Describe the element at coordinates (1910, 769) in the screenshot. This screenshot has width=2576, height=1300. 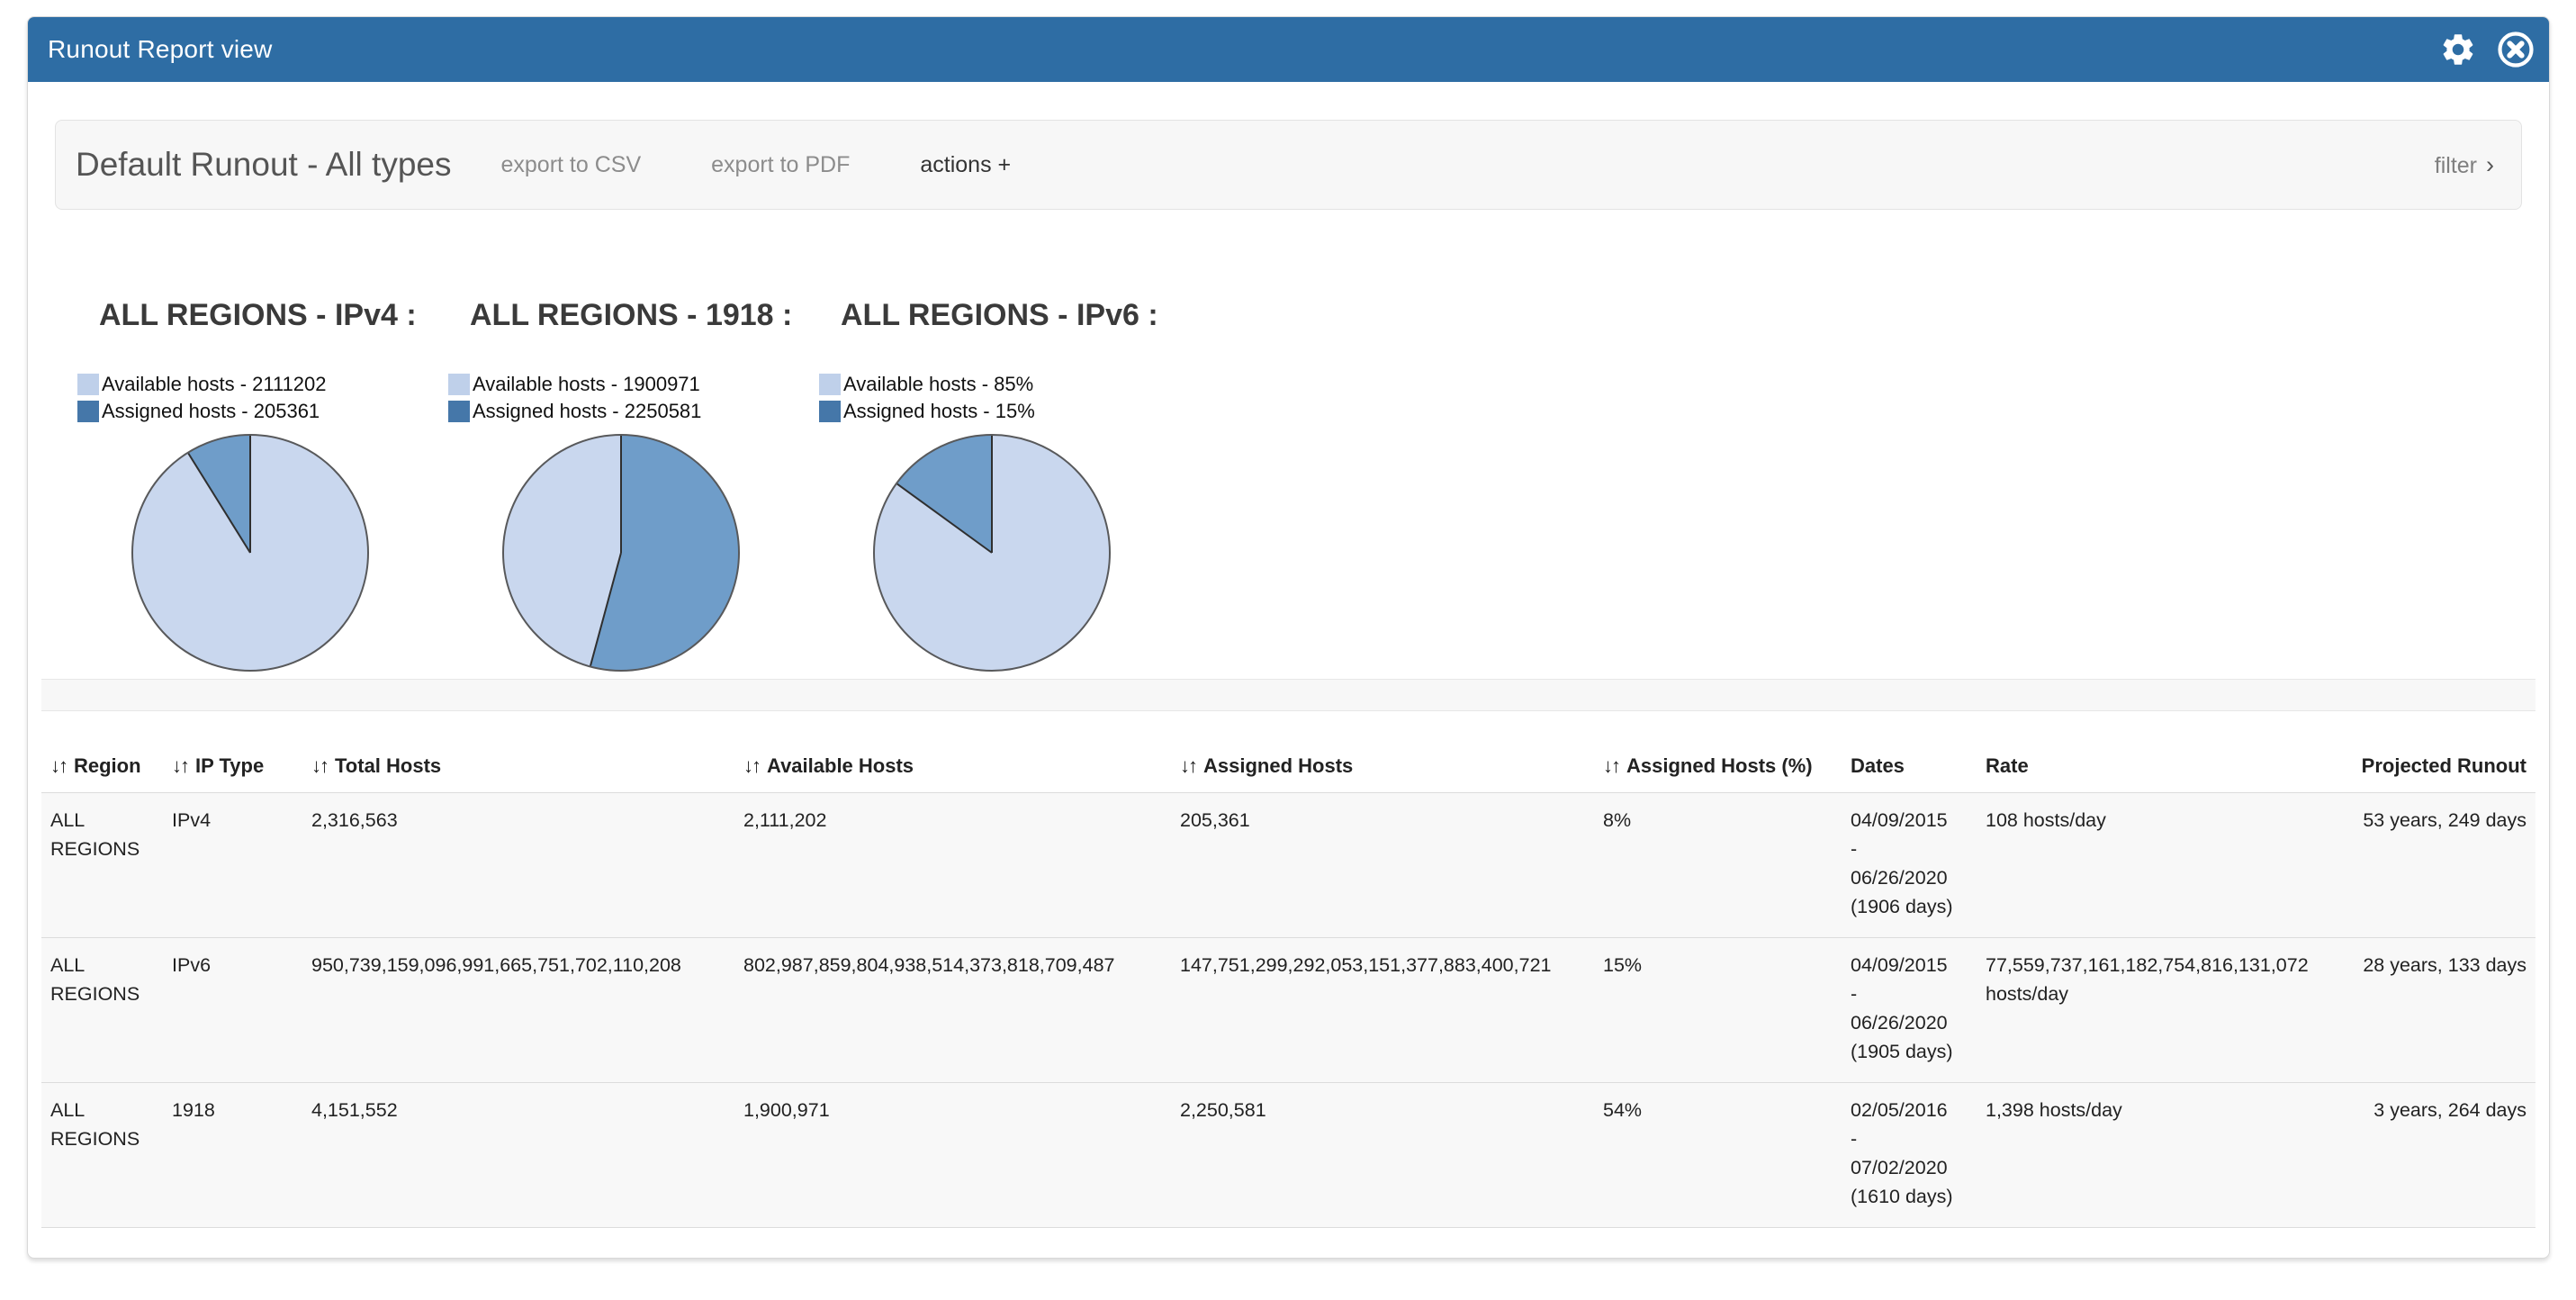
I see `column-header-dates: Dates` at that location.